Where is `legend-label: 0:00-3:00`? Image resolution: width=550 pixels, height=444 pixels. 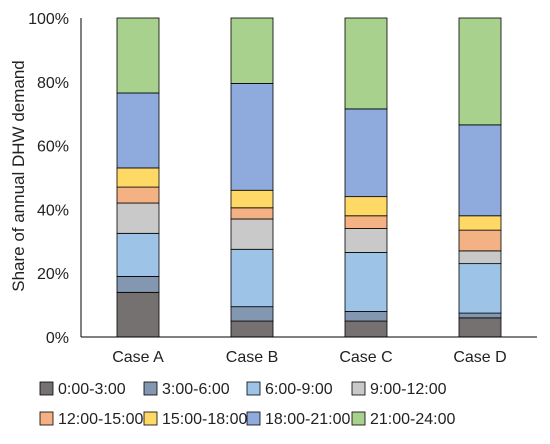 legend-label: 0:00-3:00 is located at coordinates (92, 389).